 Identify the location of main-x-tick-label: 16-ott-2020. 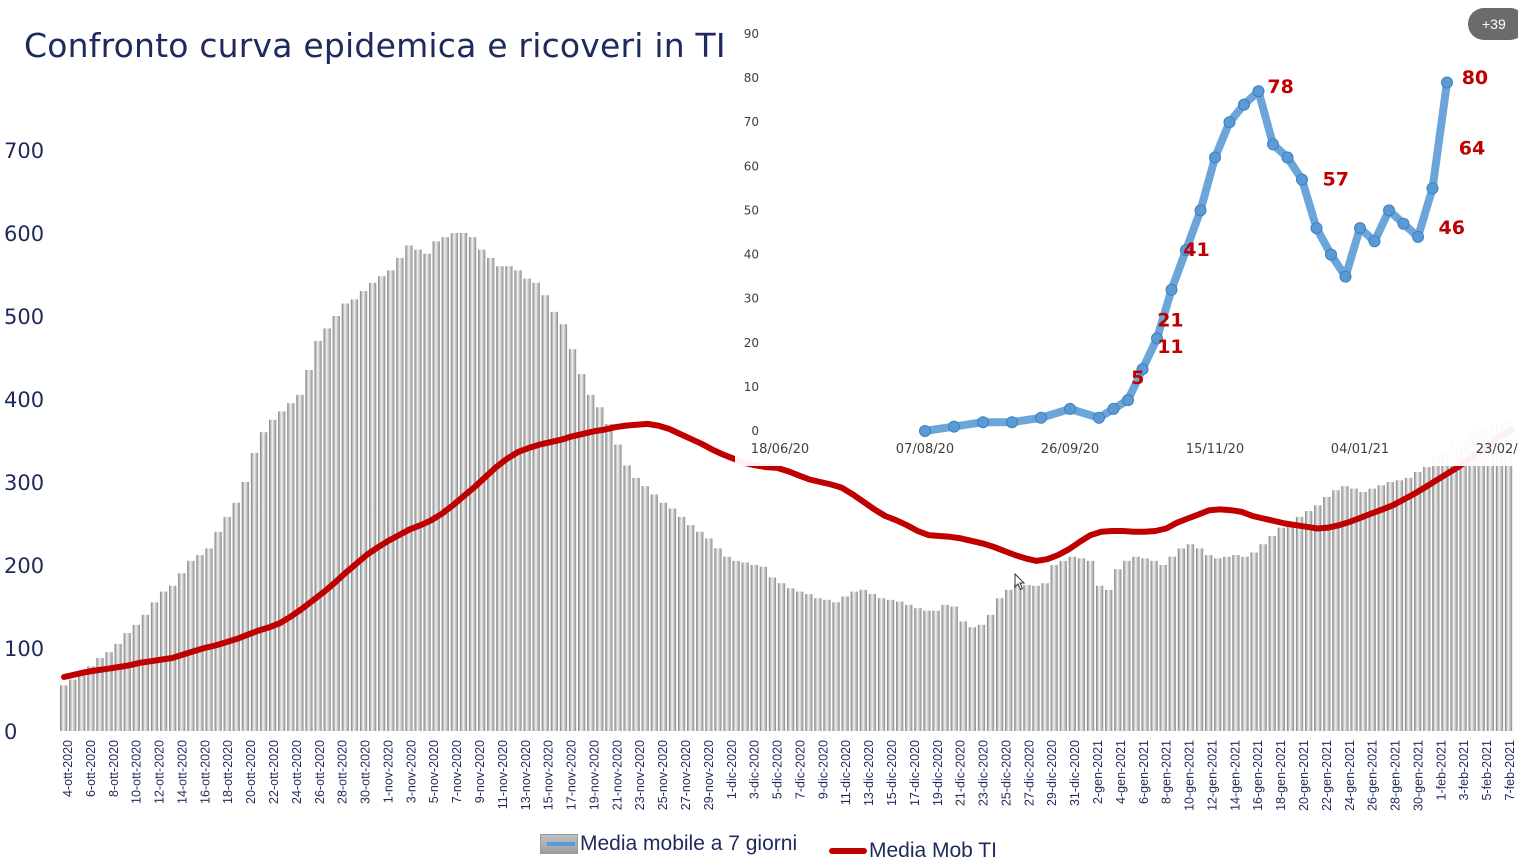
(205, 772).